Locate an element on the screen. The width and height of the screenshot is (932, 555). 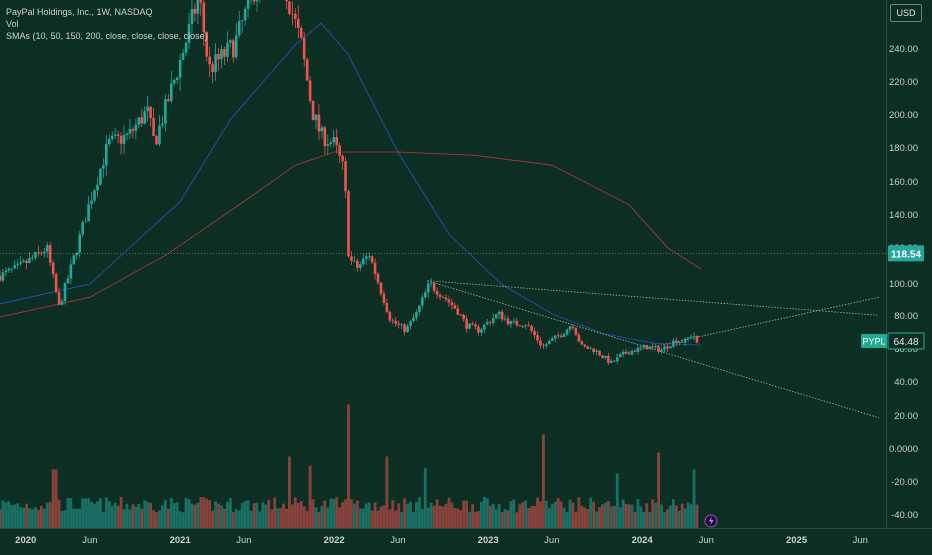
symbol-title: PayPal Holdings, Inc., 1W, NASDAQ is located at coordinates (79, 12).